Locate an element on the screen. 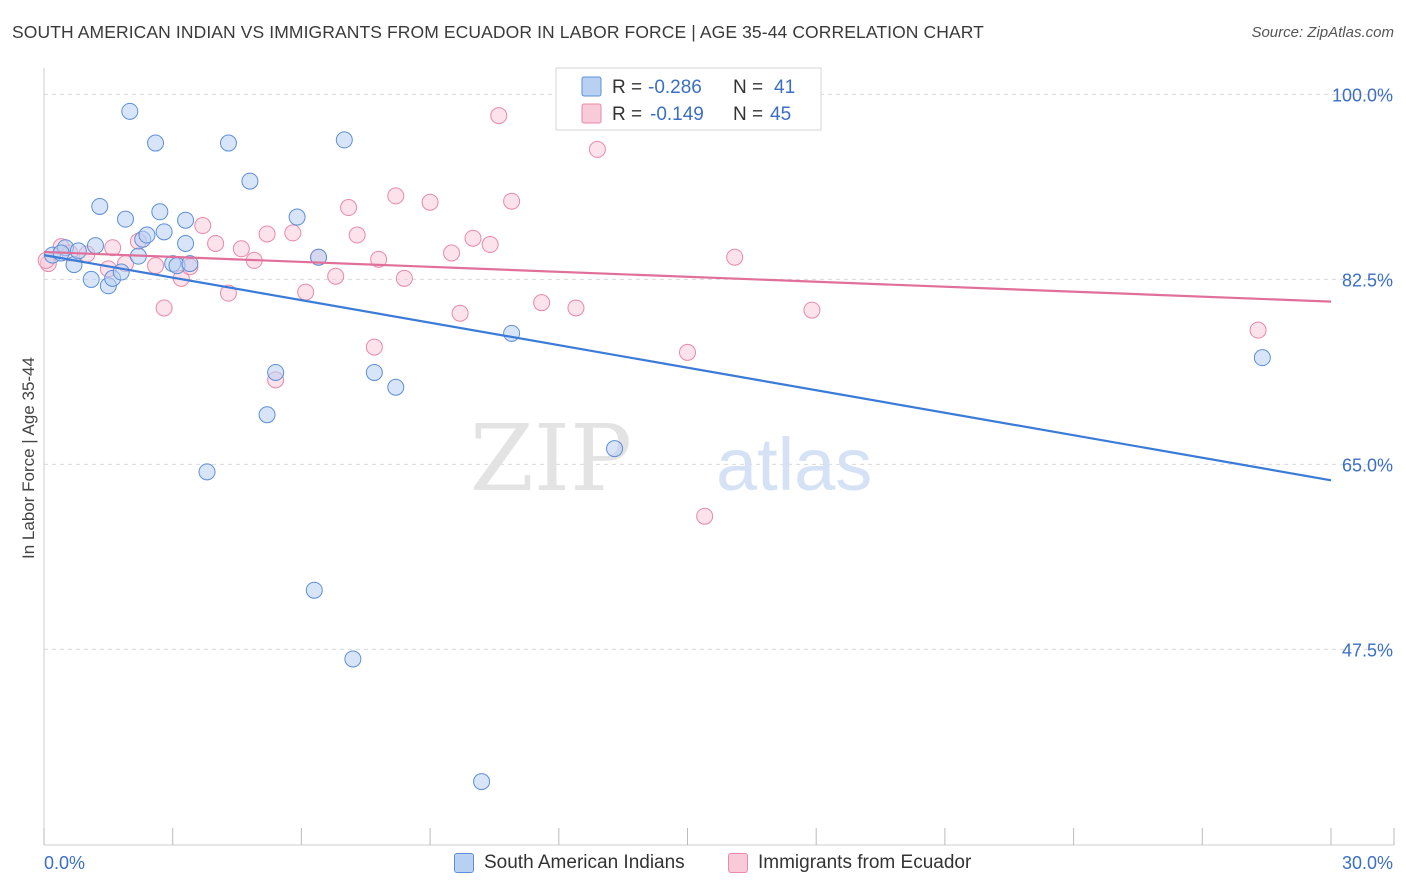 Image resolution: width=1406 pixels, height=892 pixels. legend-item-south-american-indians: South American Indians is located at coordinates (569, 863).